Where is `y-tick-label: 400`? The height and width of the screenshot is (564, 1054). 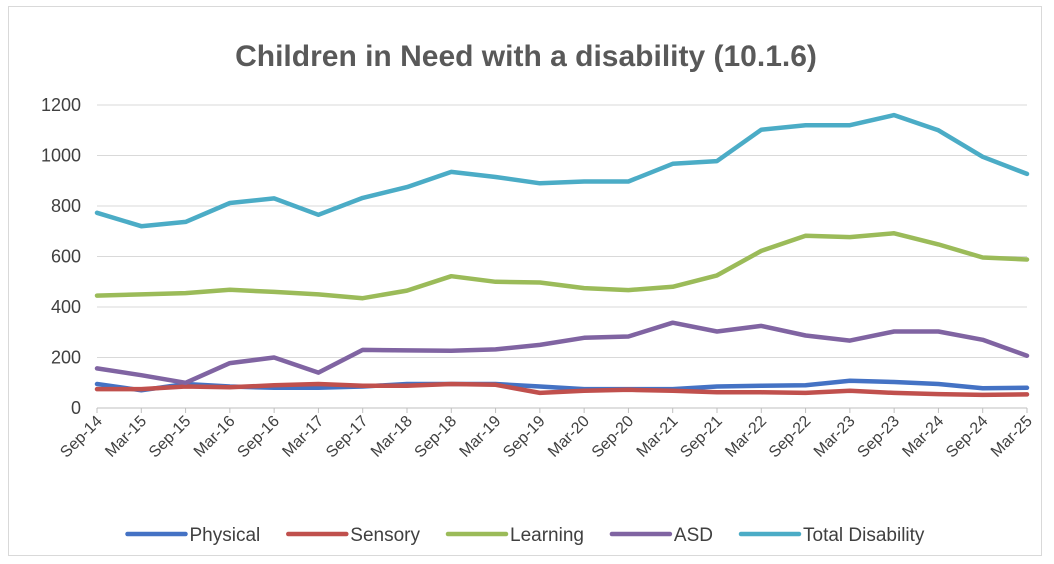 y-tick-label: 400 is located at coordinates (66, 307).